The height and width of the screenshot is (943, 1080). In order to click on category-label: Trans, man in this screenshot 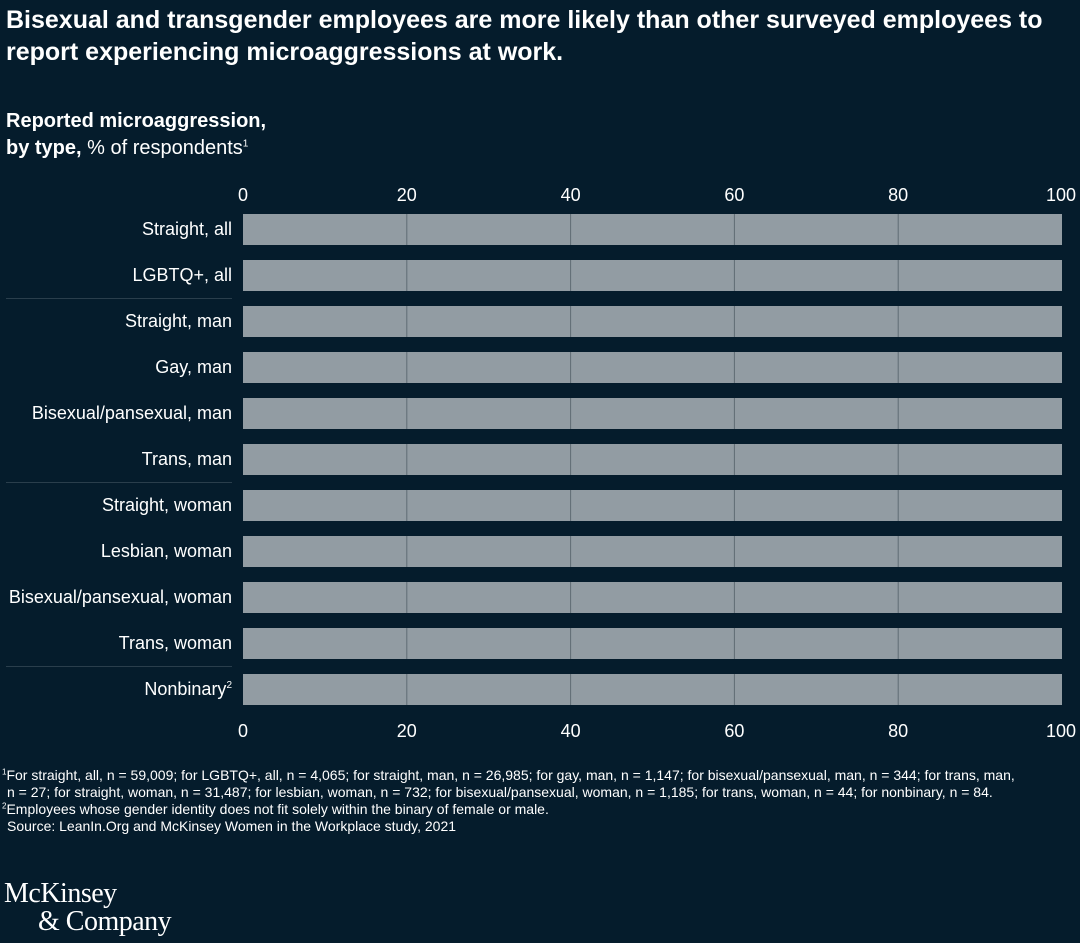, I will do `click(187, 459)`.